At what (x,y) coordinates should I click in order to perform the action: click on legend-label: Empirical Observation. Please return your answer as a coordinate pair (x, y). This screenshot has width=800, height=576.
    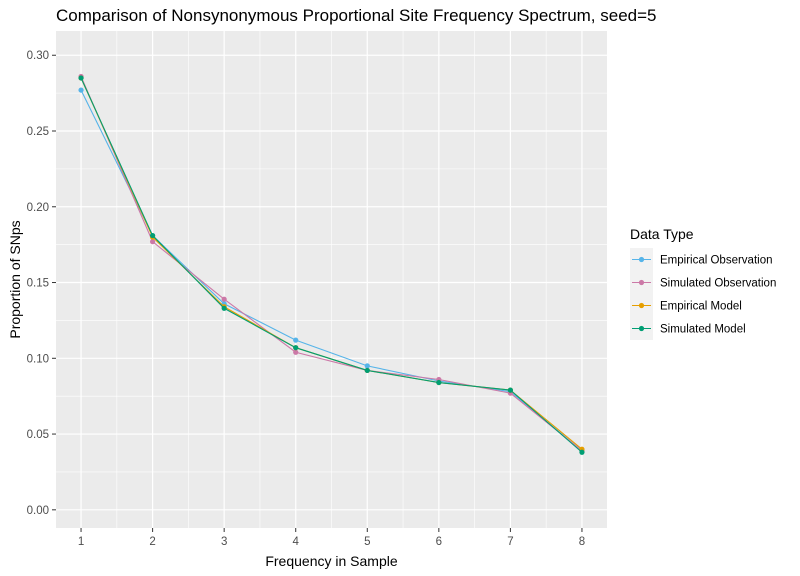
    Looking at the image, I should click on (716, 261).